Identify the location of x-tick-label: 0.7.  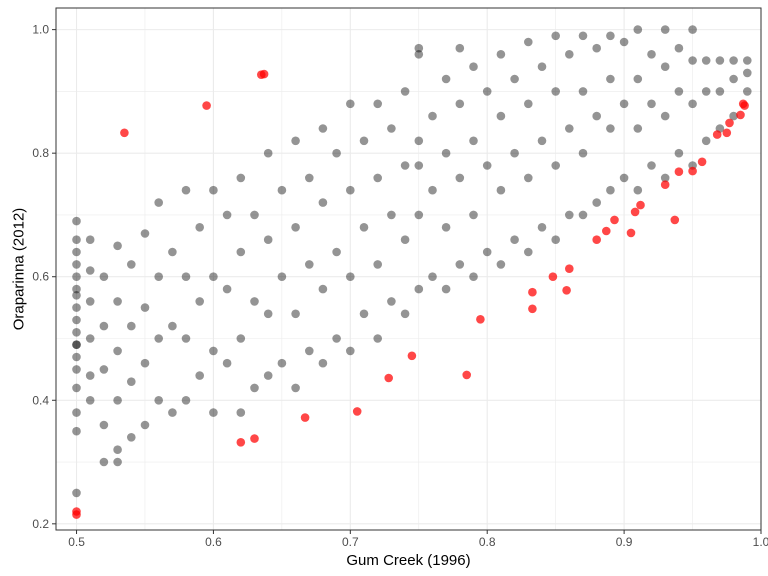
(350, 542).